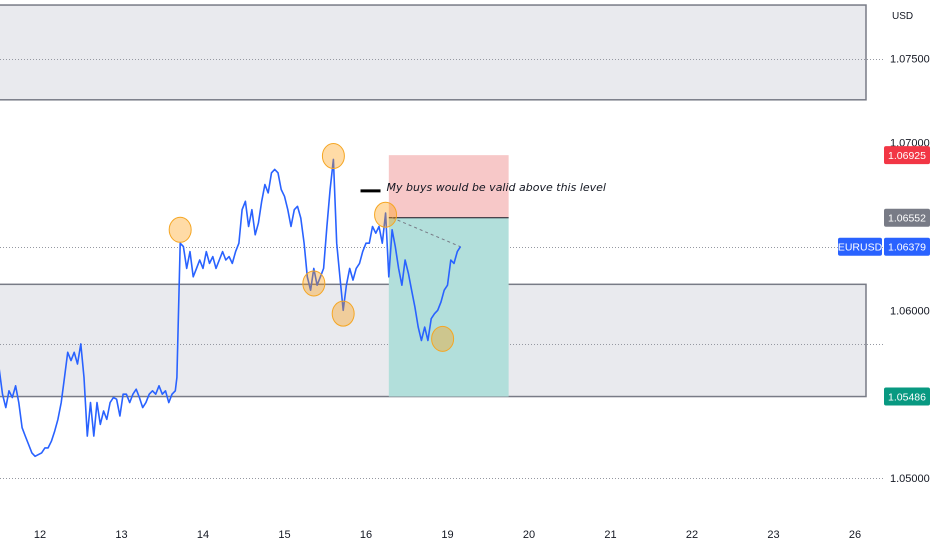  What do you see at coordinates (203, 535) in the screenshot?
I see `x-tick-label: 14` at bounding box center [203, 535].